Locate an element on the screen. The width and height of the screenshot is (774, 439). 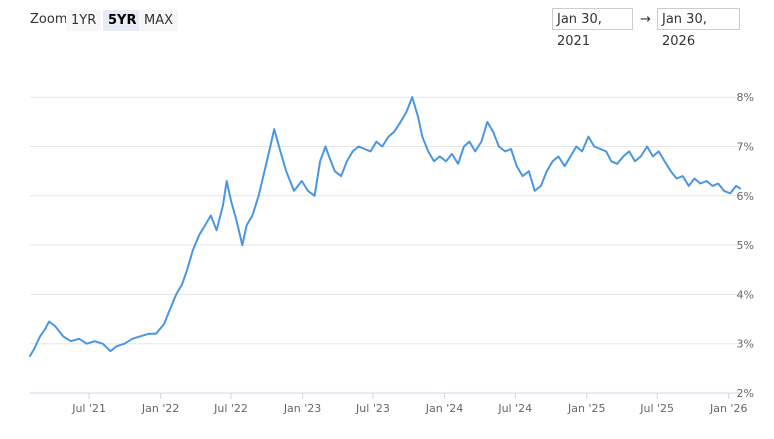
y-tick-label: 8% is located at coordinates (745, 97).